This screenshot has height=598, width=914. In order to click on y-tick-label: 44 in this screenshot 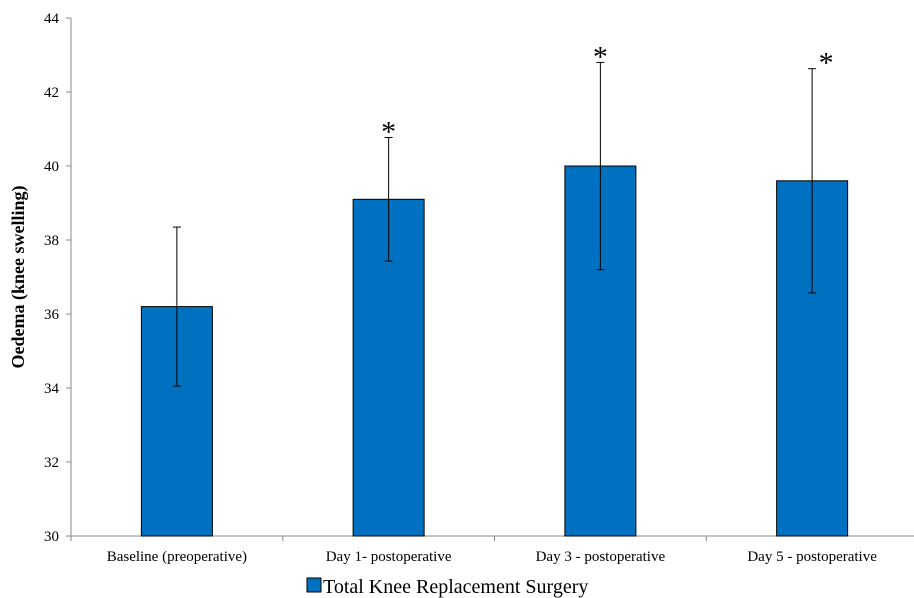, I will do `click(52, 19)`.